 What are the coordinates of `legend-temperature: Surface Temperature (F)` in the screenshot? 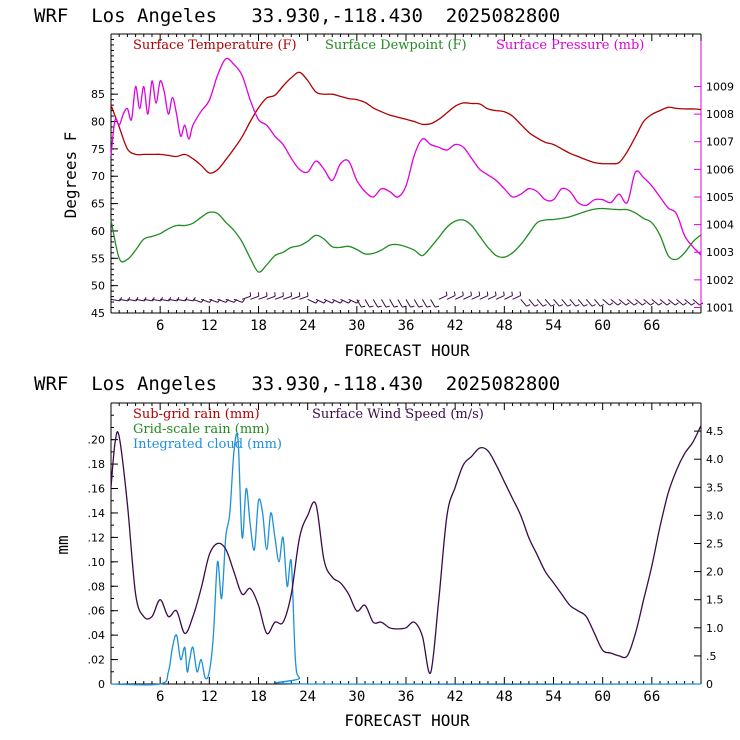 It's located at (215, 45).